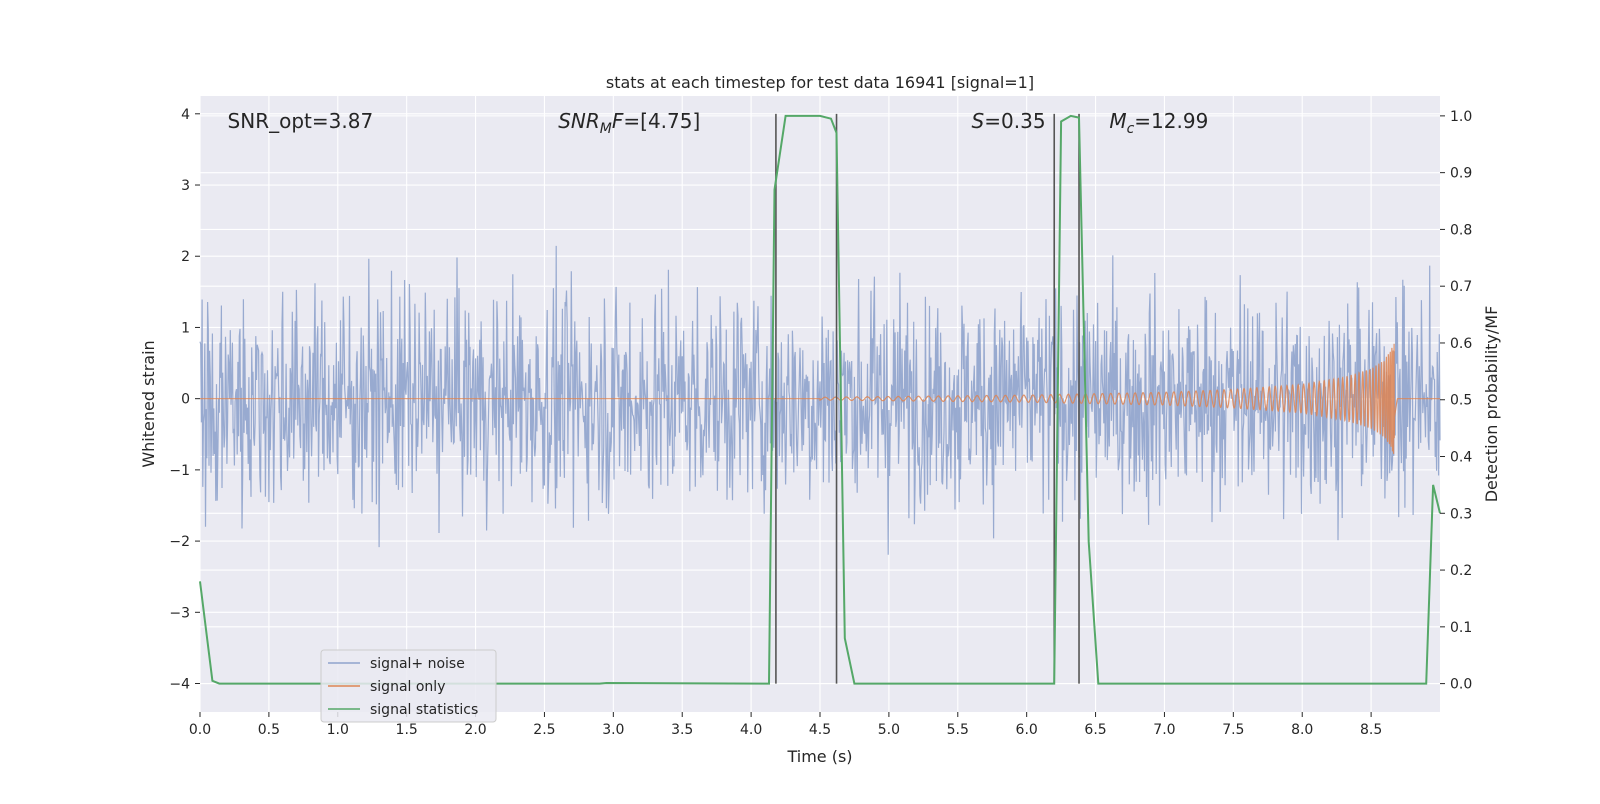  Describe the element at coordinates (1233, 730) in the screenshot. I see `x-tick-label: 7.5` at that location.